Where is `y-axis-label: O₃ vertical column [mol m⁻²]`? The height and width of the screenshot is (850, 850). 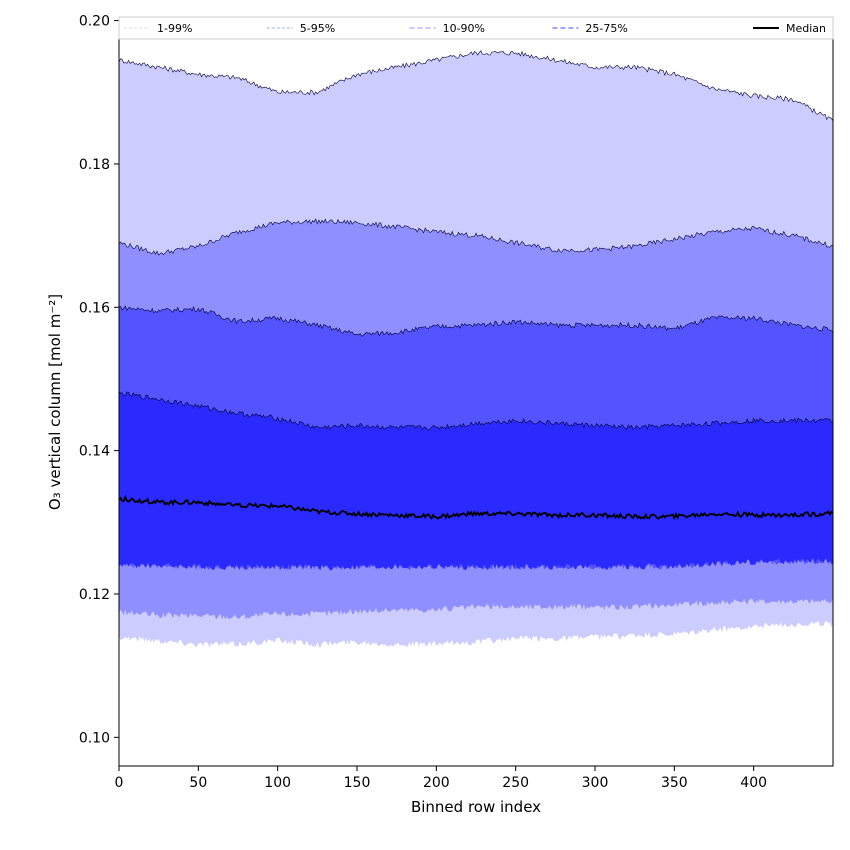 y-axis-label: O₃ vertical column [mol m⁻²] is located at coordinates (55, 402).